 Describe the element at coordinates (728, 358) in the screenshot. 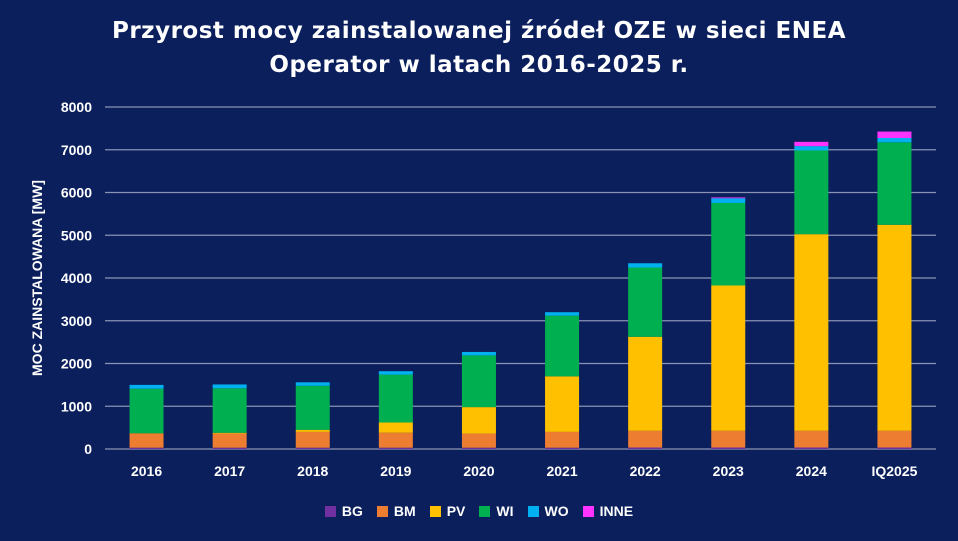

I see `bar-segment-pv-2023` at that location.